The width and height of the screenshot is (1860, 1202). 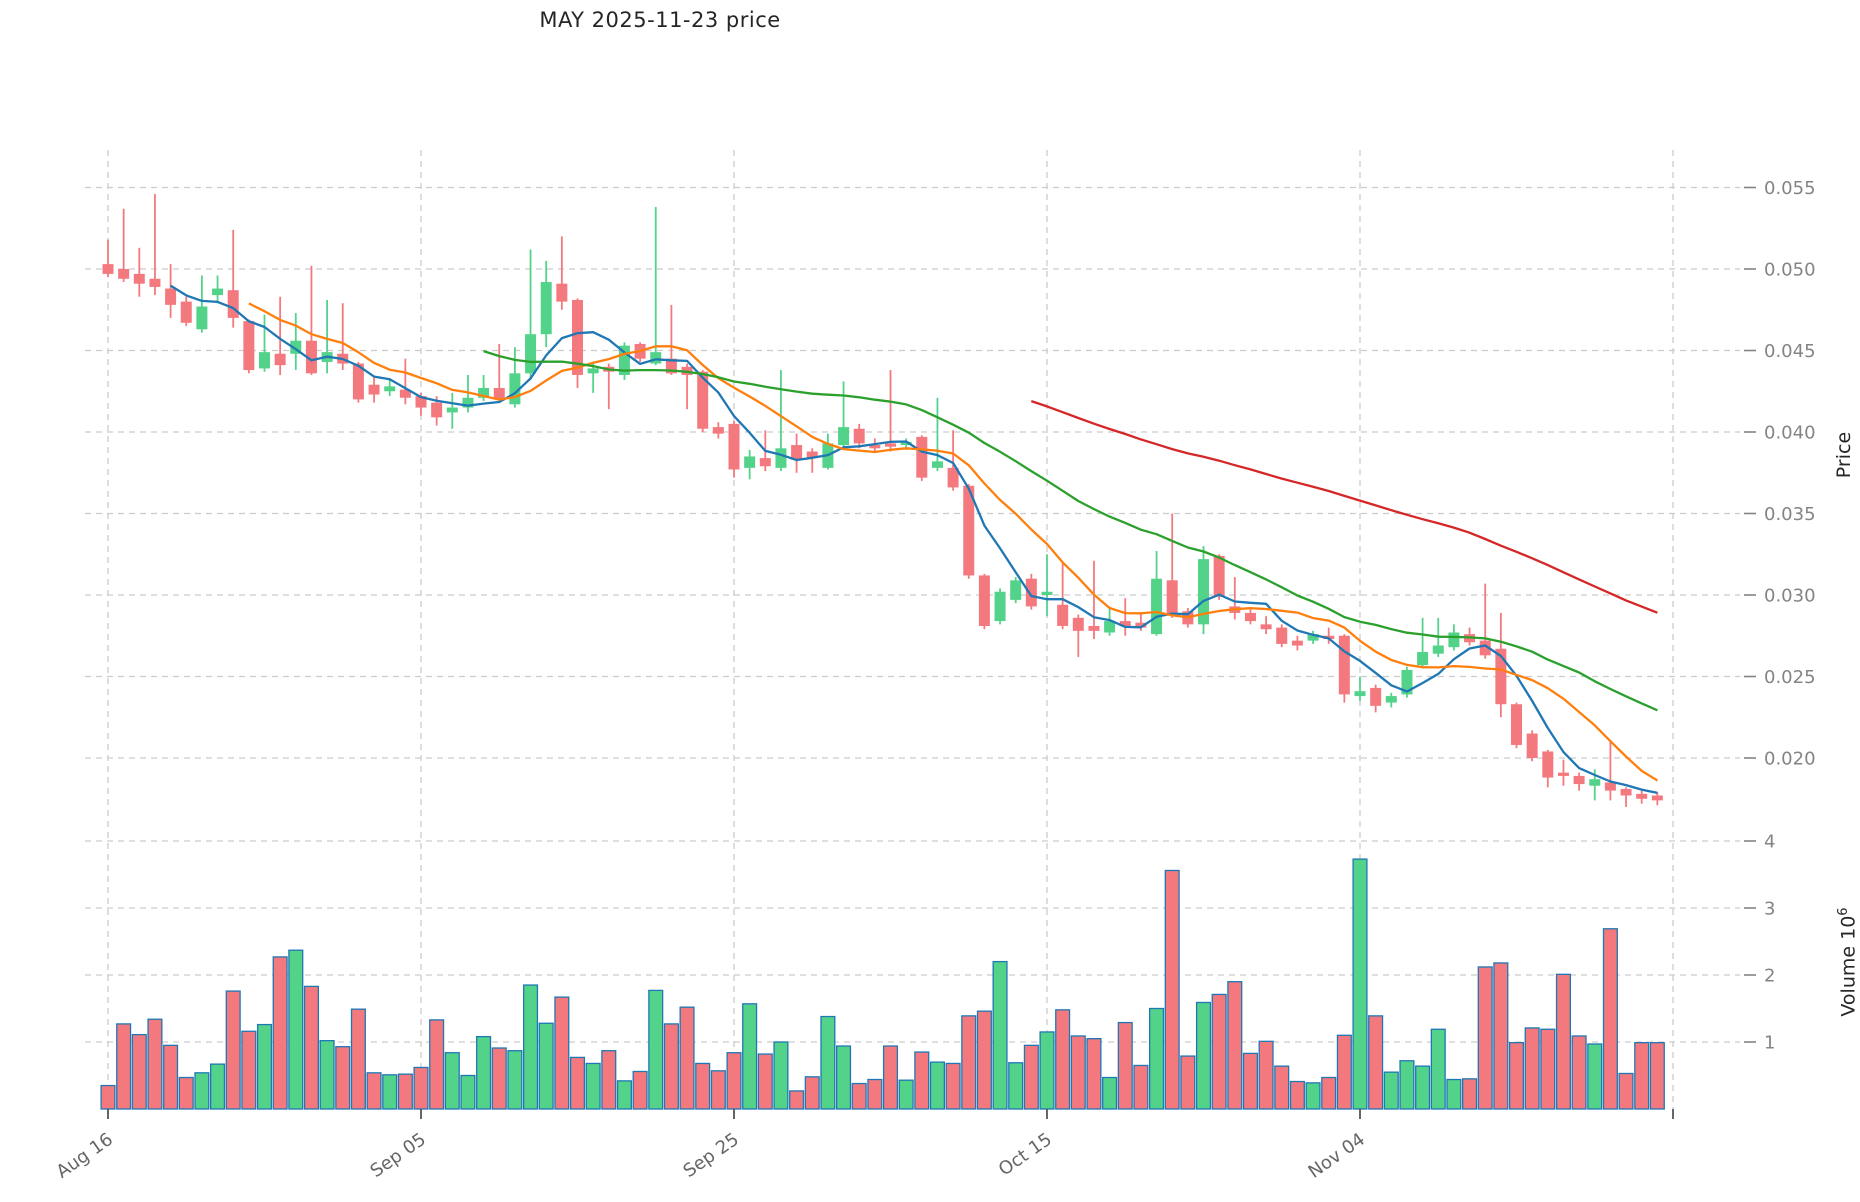 What do you see at coordinates (1769, 909) in the screenshot?
I see `volume-tick-label: 3` at bounding box center [1769, 909].